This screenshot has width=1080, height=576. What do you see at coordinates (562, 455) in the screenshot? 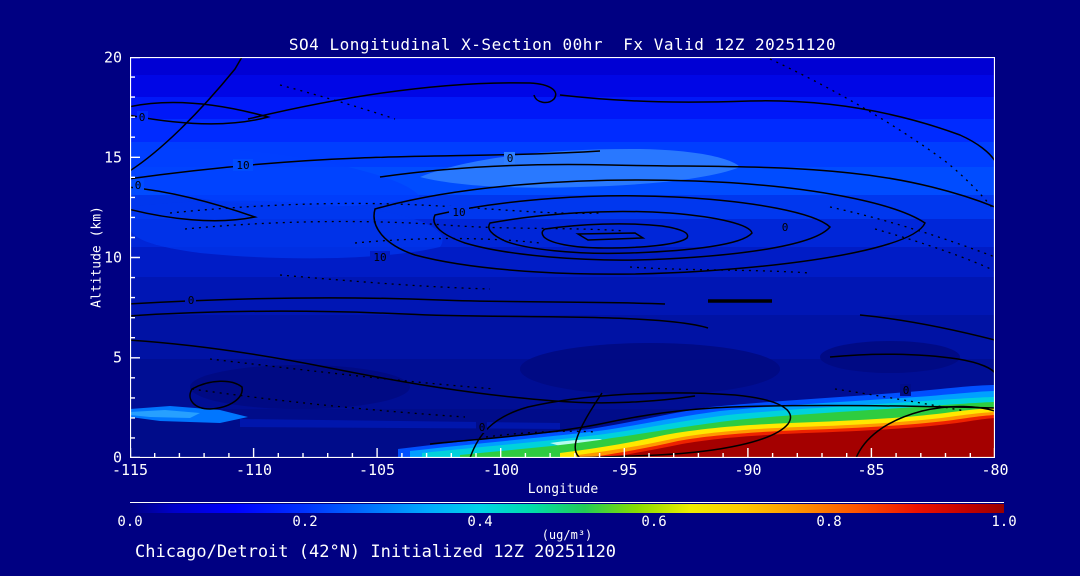
I see `x-minor-ticks` at bounding box center [562, 455].